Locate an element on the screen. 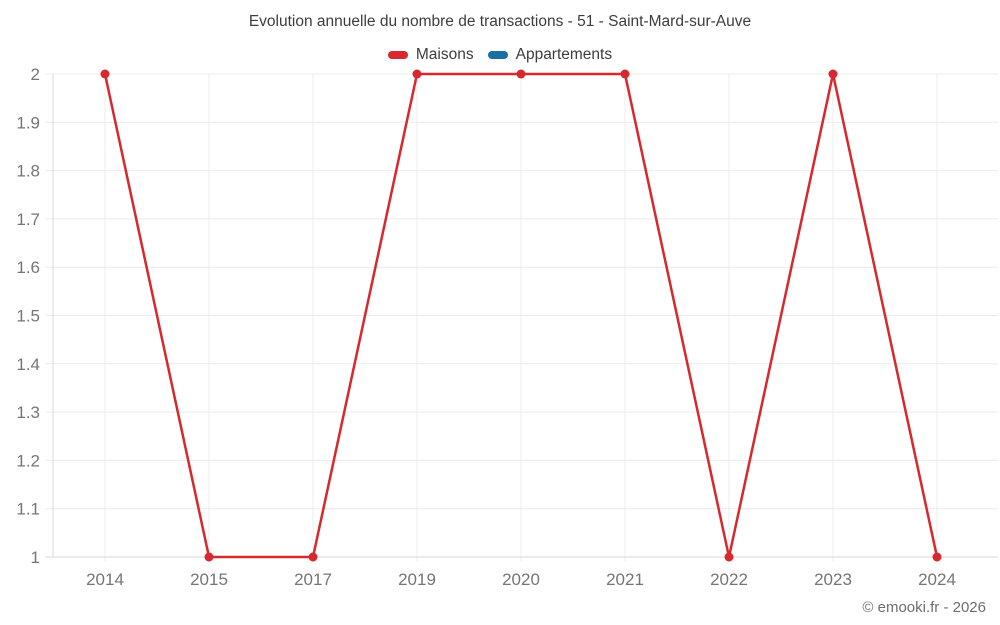  y-axis-tick-label: 1.8 is located at coordinates (28, 171).